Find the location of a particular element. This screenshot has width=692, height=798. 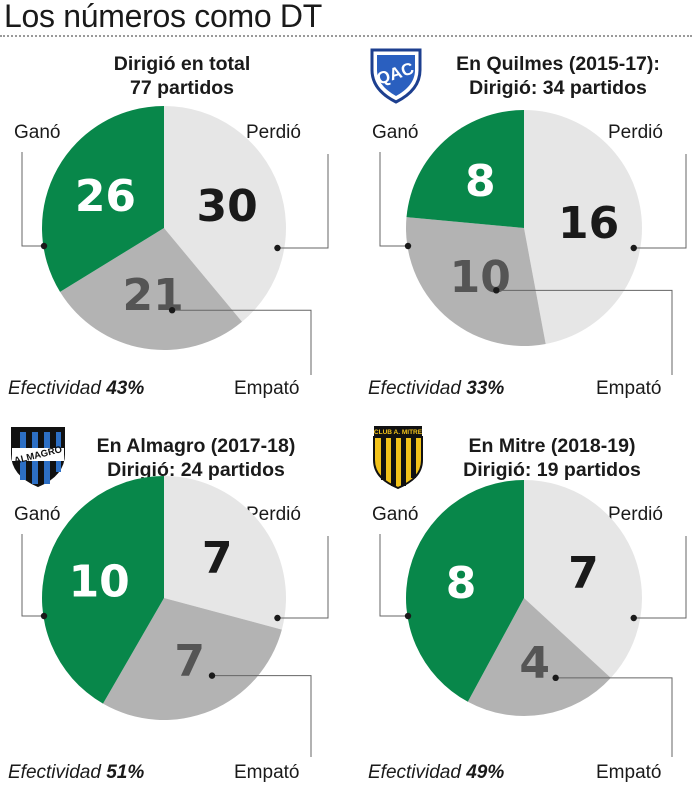

efficiency-text: Efectividad 43% is located at coordinates (76, 389).